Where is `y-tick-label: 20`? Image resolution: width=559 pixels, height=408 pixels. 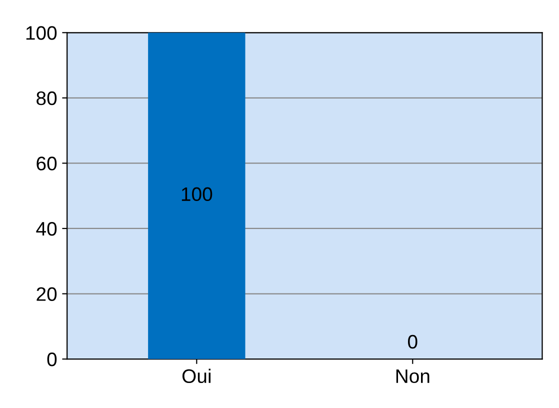 y-tick-label: 20 is located at coordinates (46, 294).